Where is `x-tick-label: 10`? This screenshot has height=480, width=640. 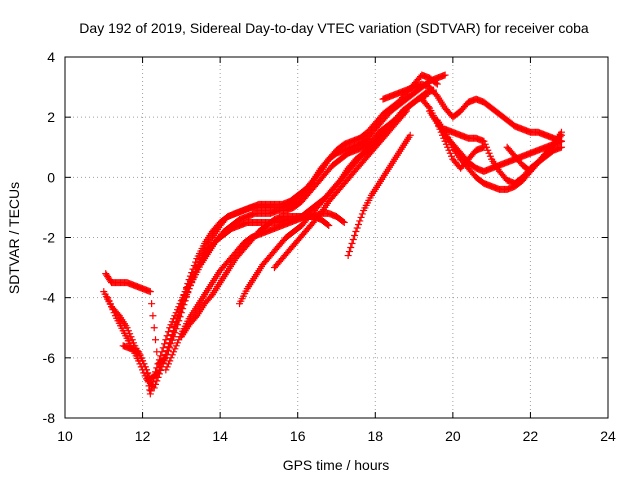 x-tick-label: 10 is located at coordinates (65, 436).